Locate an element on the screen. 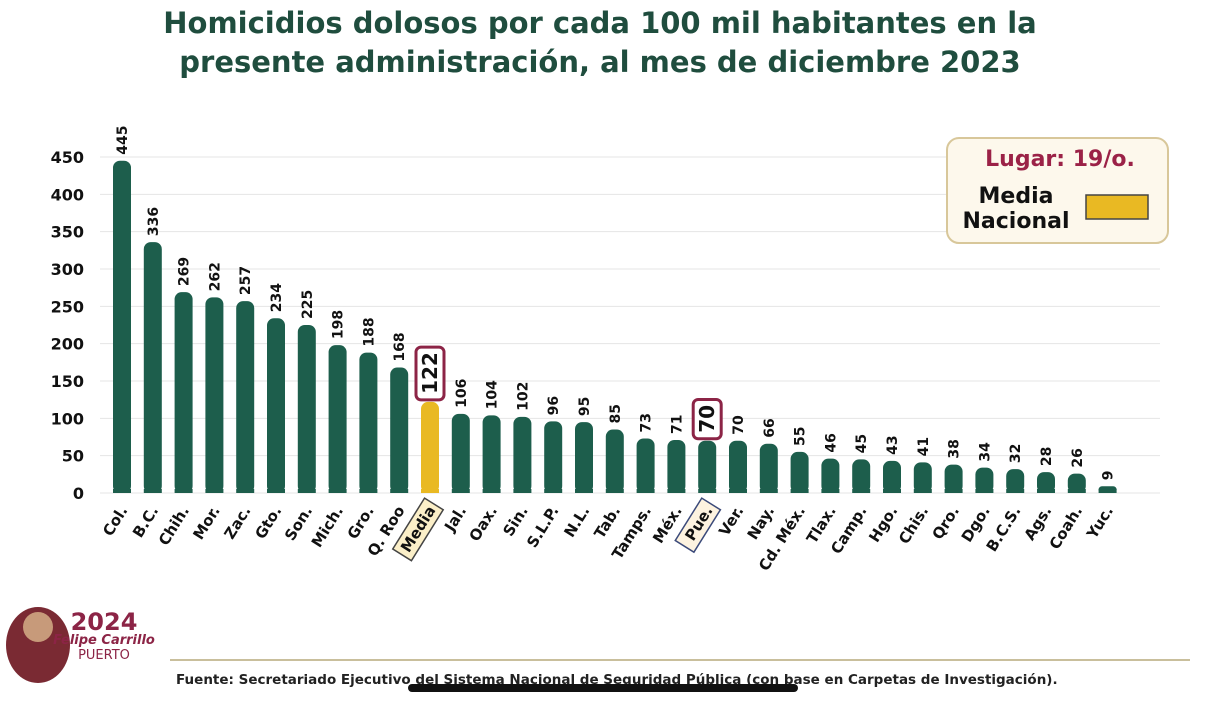 Image resolution: width=1224 pixels, height=701 pixels. x-tick-label: N.L. is located at coordinates (576, 522).